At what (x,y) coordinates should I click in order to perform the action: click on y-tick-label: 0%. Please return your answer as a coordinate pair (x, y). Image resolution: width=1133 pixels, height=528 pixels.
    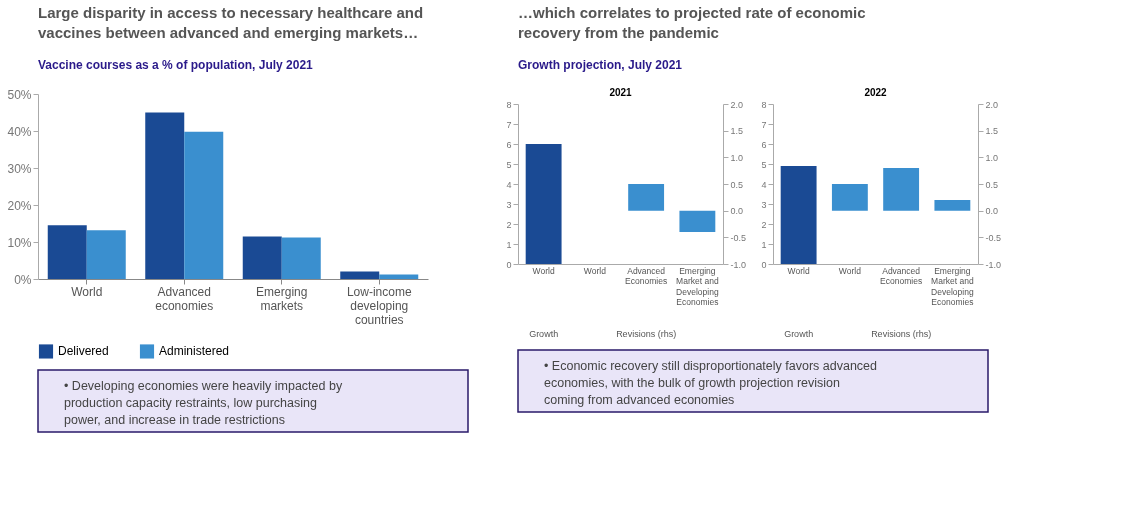
    Looking at the image, I should click on (23, 279).